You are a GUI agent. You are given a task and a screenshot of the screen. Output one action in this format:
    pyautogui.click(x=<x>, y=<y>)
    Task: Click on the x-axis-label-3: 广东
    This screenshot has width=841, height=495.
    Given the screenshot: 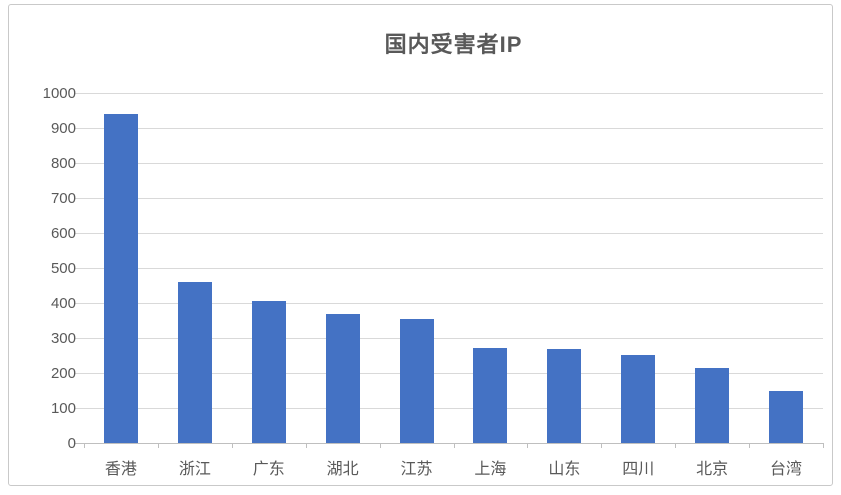 What is the action you would take?
    pyautogui.click(x=268, y=469)
    